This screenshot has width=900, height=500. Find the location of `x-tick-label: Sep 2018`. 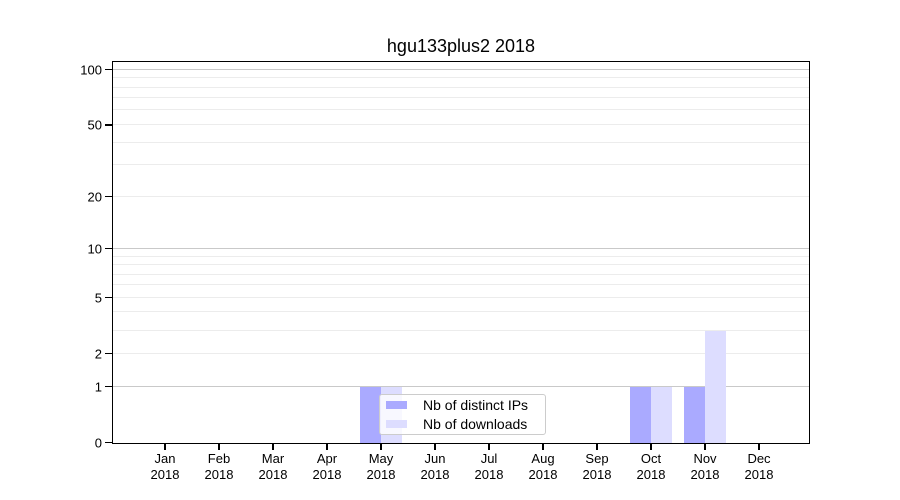

x-tick-label: Sep 2018 is located at coordinates (597, 467).